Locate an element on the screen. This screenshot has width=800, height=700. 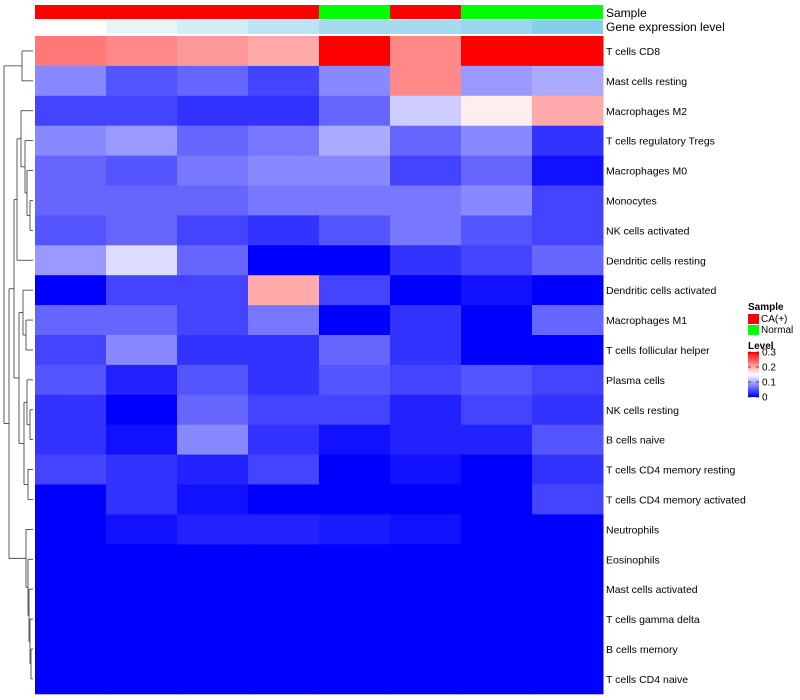
annotation-title-gene-expression: Gene expression level is located at coordinates (665, 27).